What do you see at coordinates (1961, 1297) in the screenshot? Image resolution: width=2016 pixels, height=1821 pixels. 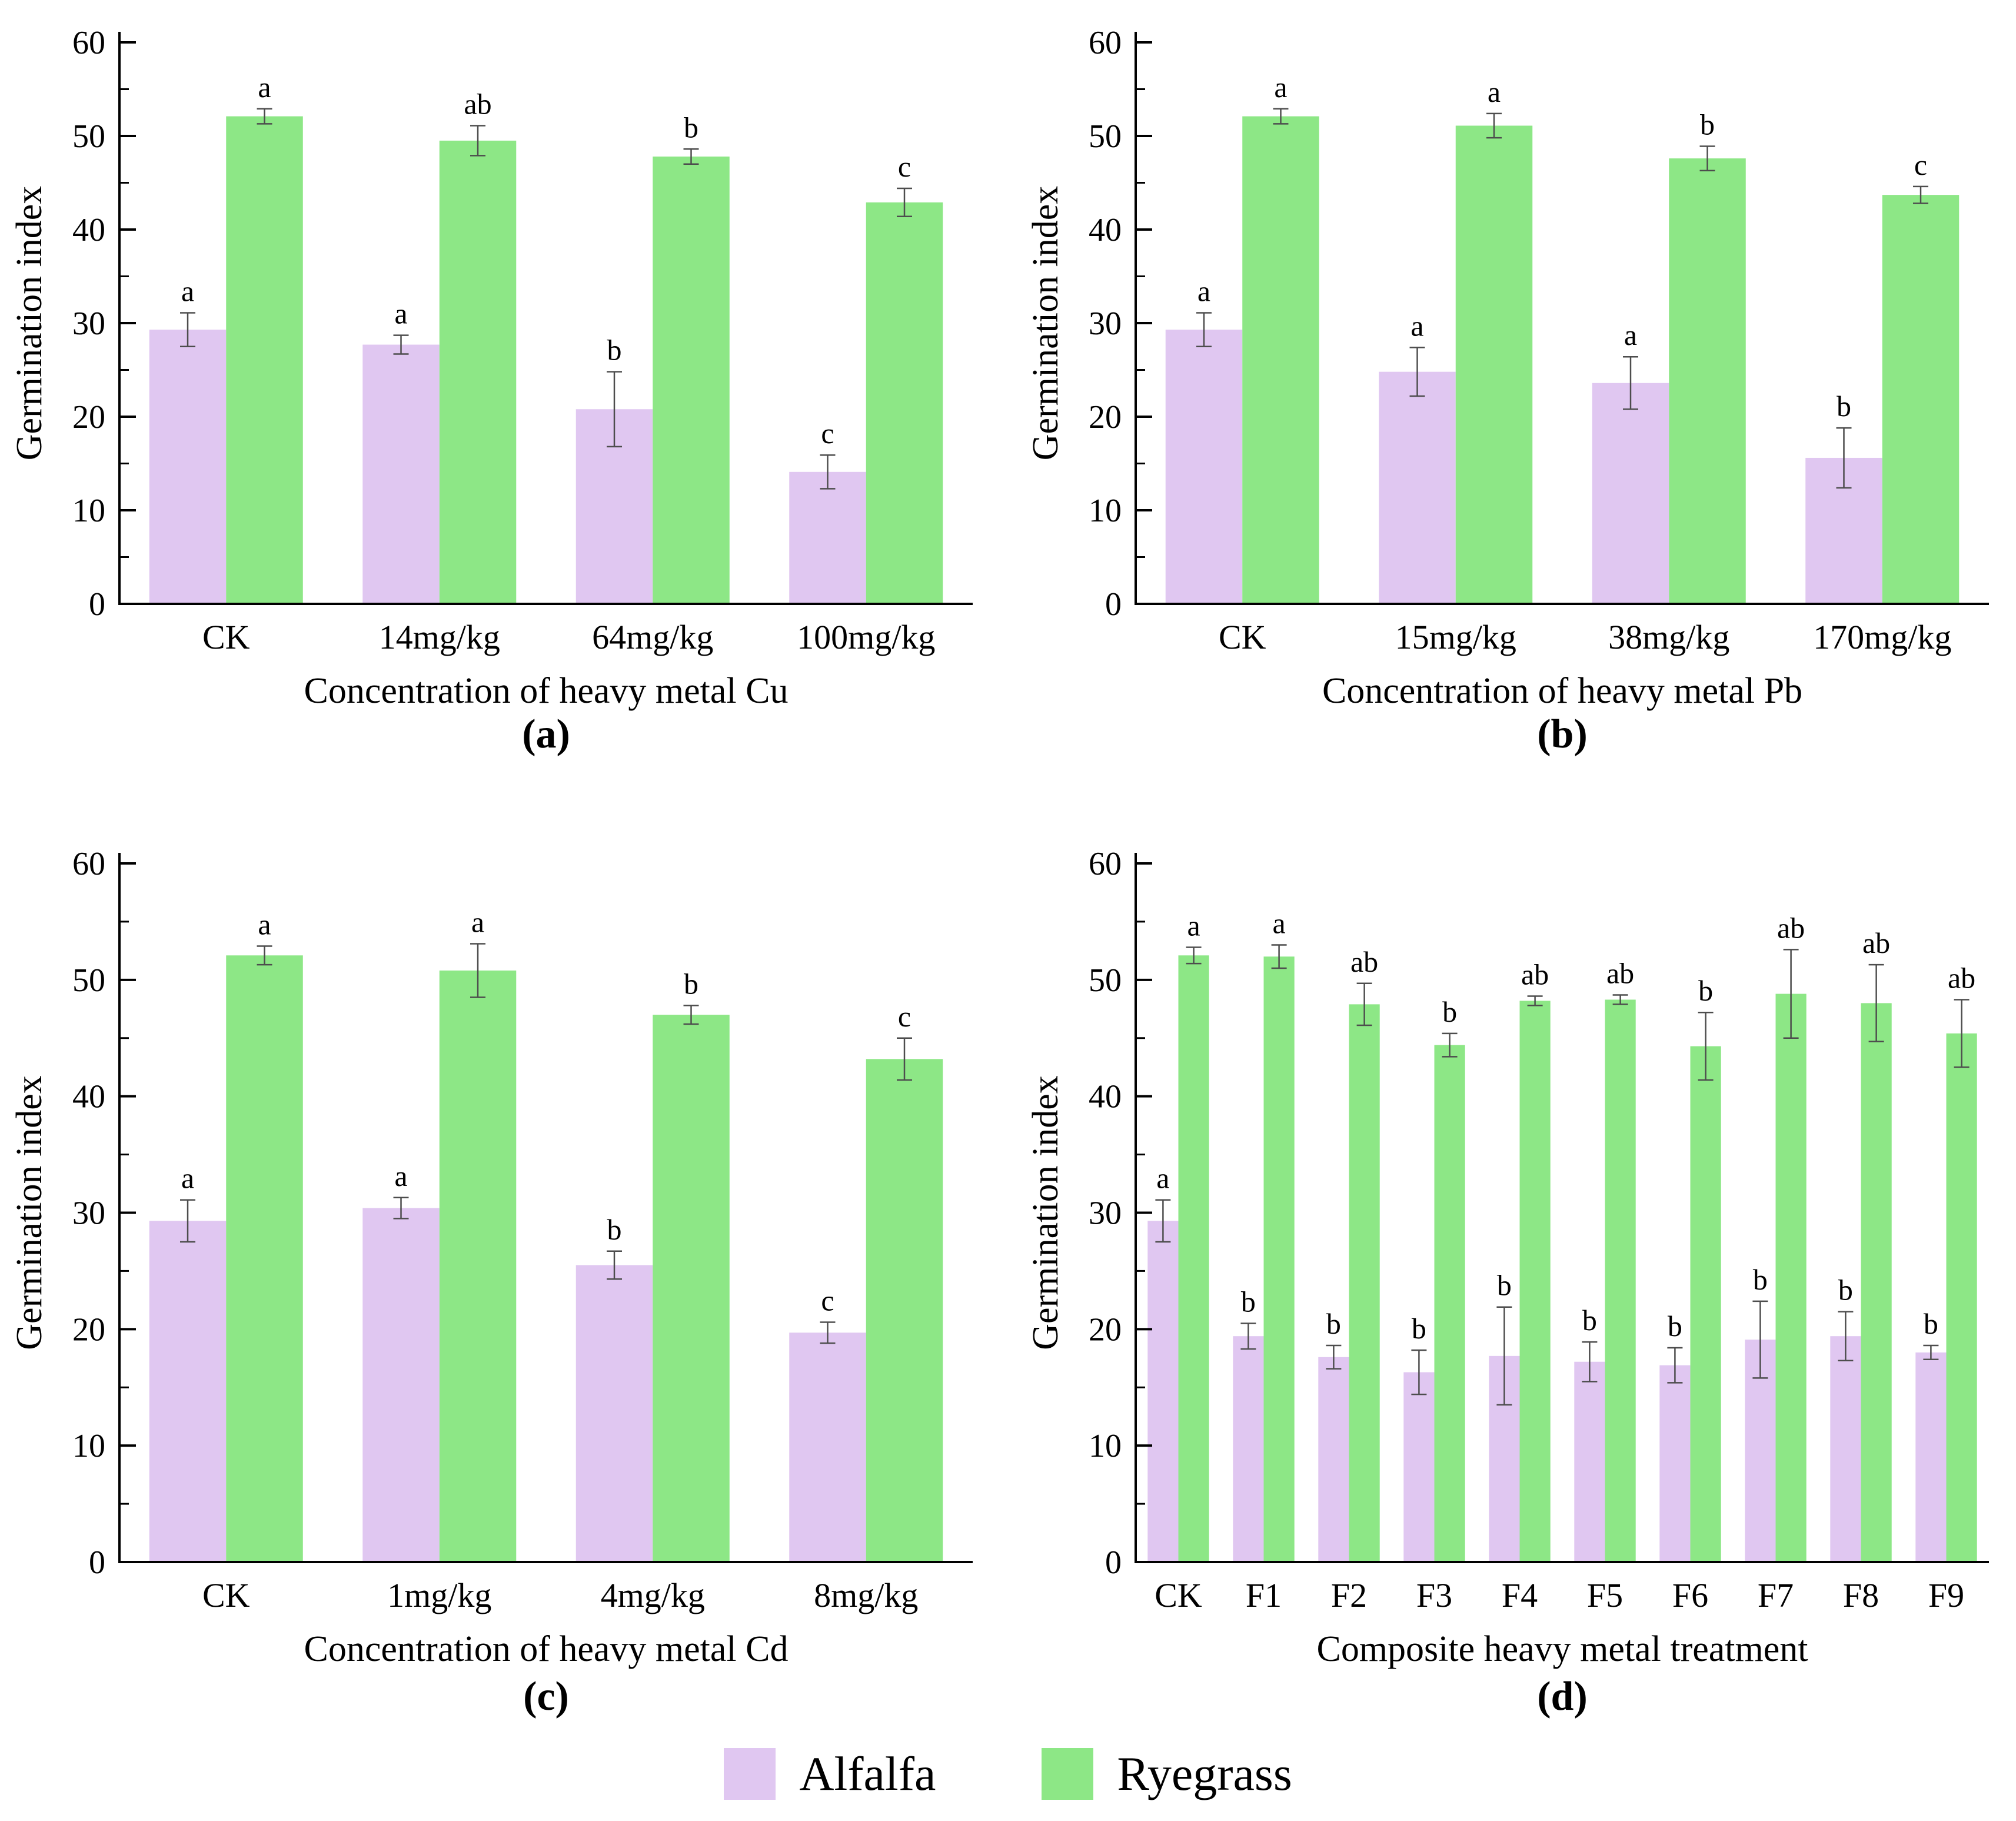 I see `bar-ryegrass-F9` at bounding box center [1961, 1297].